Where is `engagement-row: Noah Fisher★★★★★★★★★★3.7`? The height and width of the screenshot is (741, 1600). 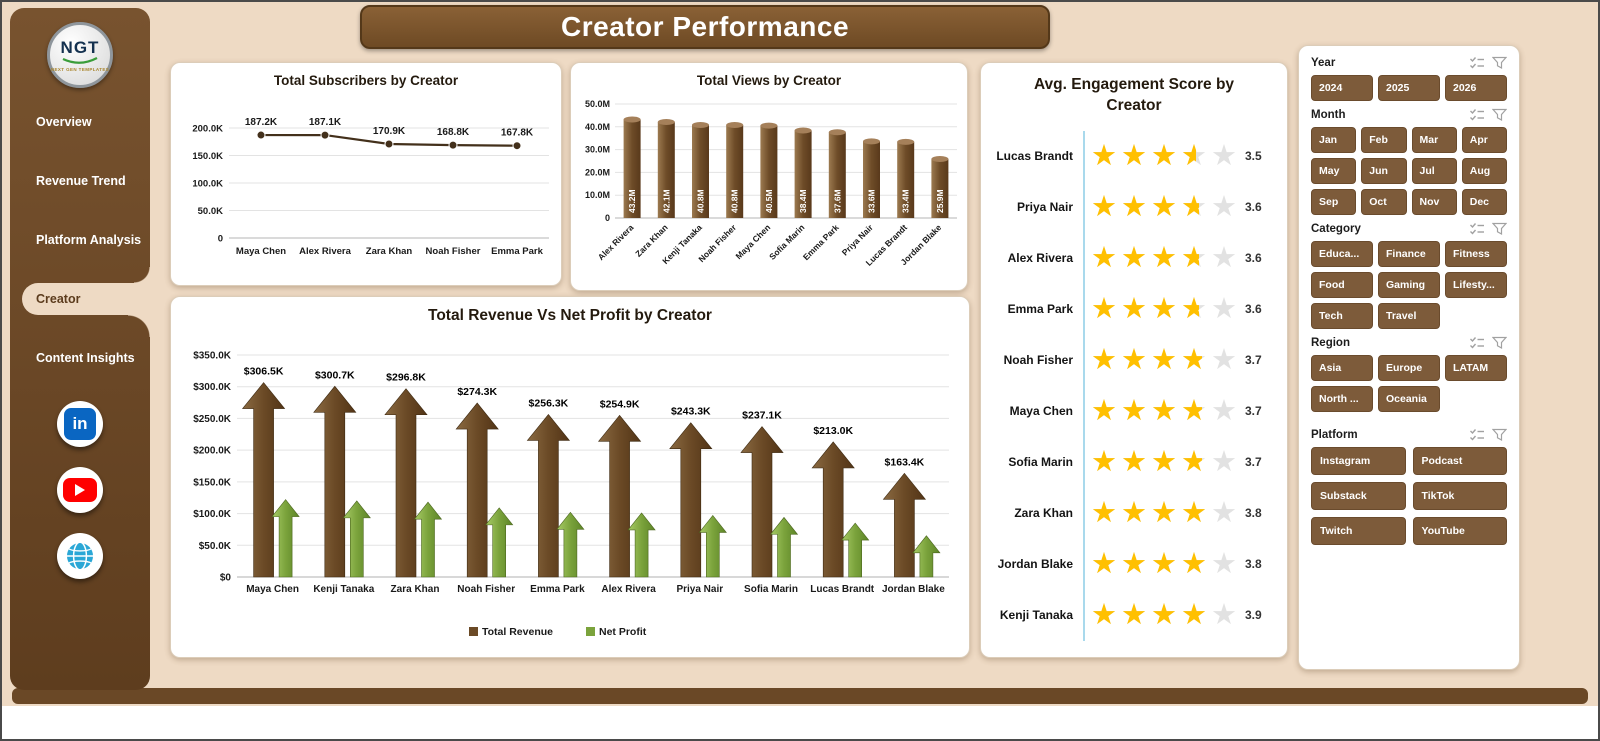 engagement-row: Noah Fisher★★★★★★★★★★3.7 is located at coordinates (1138, 360).